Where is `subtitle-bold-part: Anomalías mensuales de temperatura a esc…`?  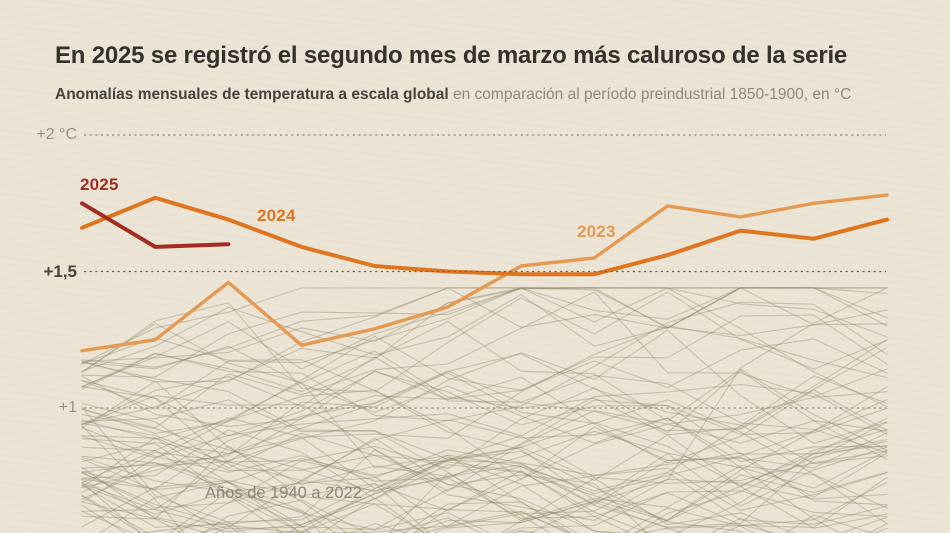
subtitle-bold-part: Anomalías mensuales de temperatura a esc… is located at coordinates (252, 94).